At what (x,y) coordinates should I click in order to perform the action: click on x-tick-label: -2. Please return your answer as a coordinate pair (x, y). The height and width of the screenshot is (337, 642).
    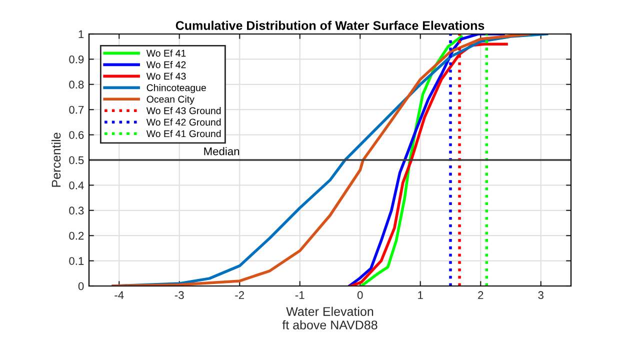
    Looking at the image, I should click on (239, 295).